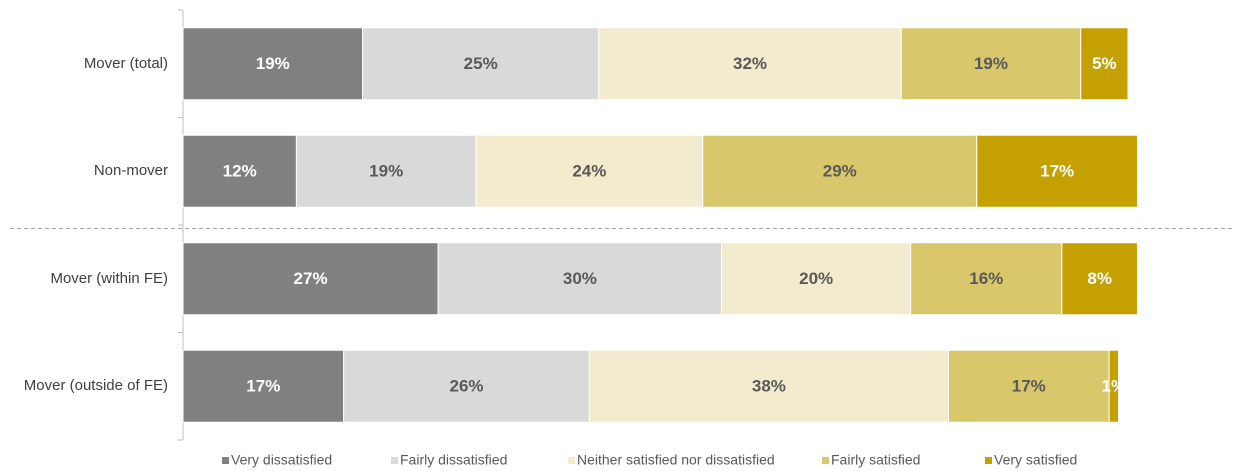 This screenshot has width=1234, height=471. Describe the element at coordinates (130, 171) in the screenshot. I see `category-label: Non-mover` at that location.